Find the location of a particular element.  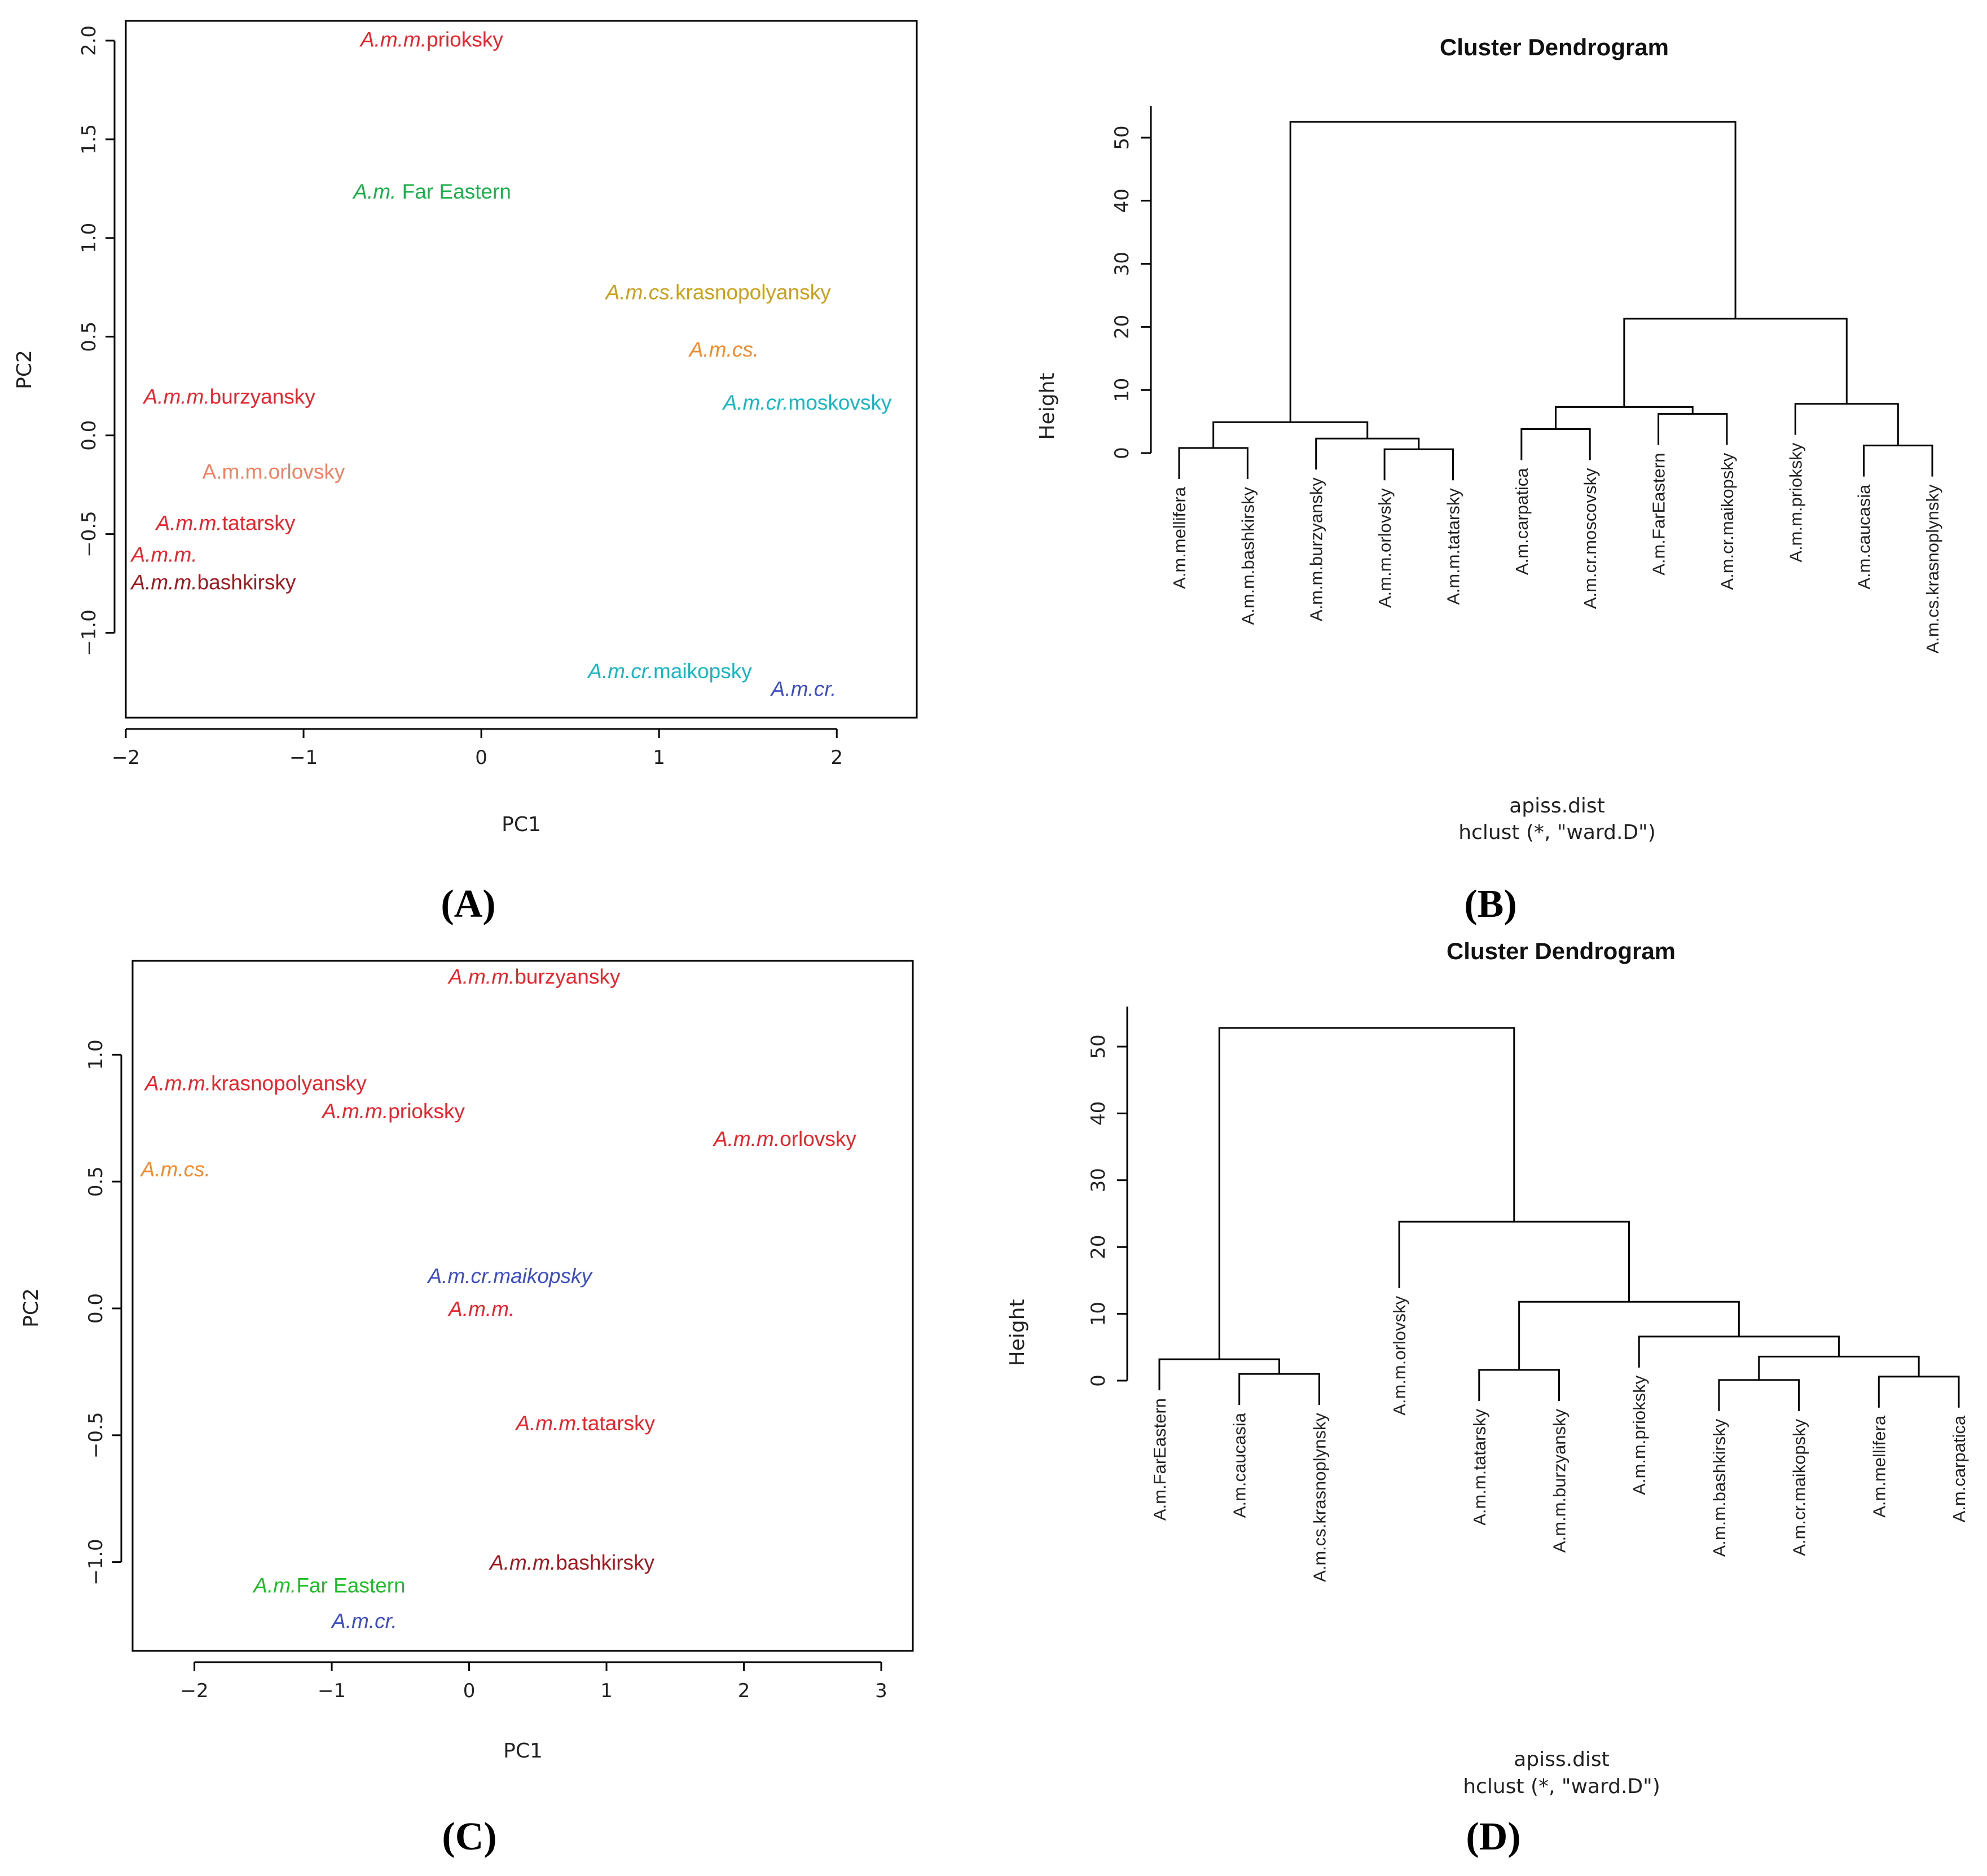

panel-b-leaf-label: A.m.cr.maikopsky is located at coordinates (1727, 521).